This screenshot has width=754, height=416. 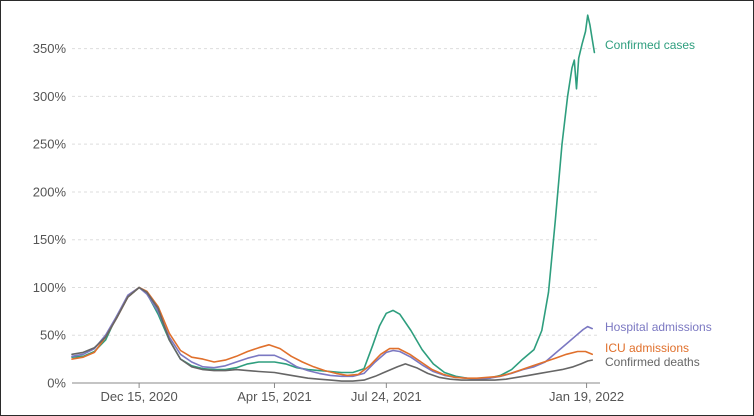 I want to click on y-tick-label-1: 50%, so click(x=53, y=335).